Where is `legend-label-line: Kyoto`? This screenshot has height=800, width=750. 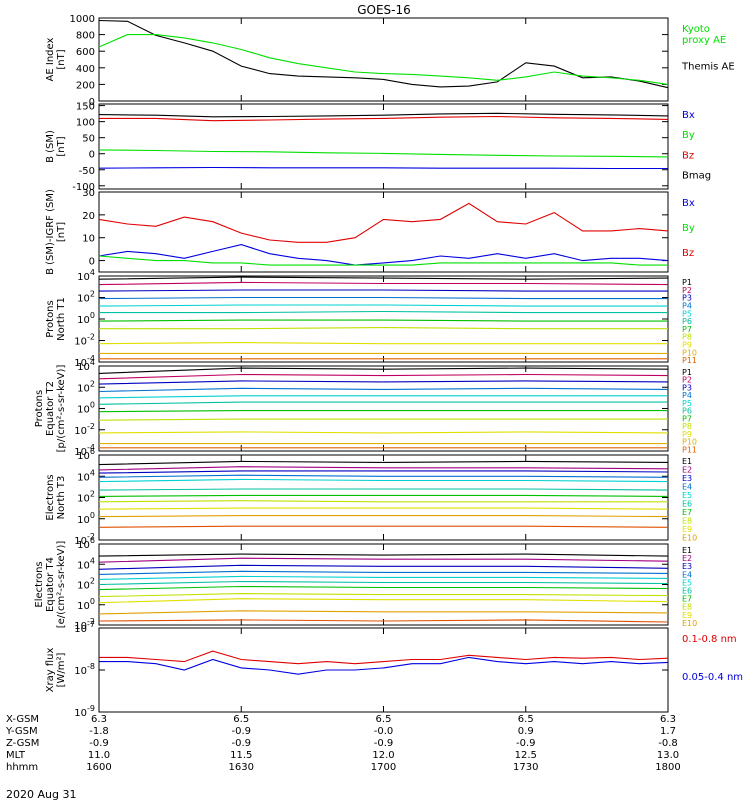 legend-label-line: Kyoto is located at coordinates (696, 29).